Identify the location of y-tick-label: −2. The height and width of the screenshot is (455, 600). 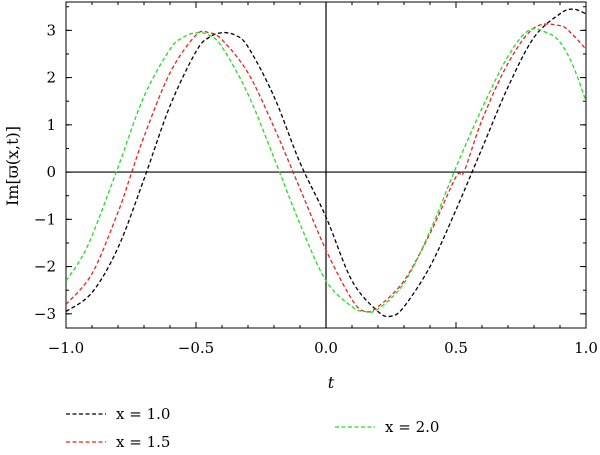
(45, 267).